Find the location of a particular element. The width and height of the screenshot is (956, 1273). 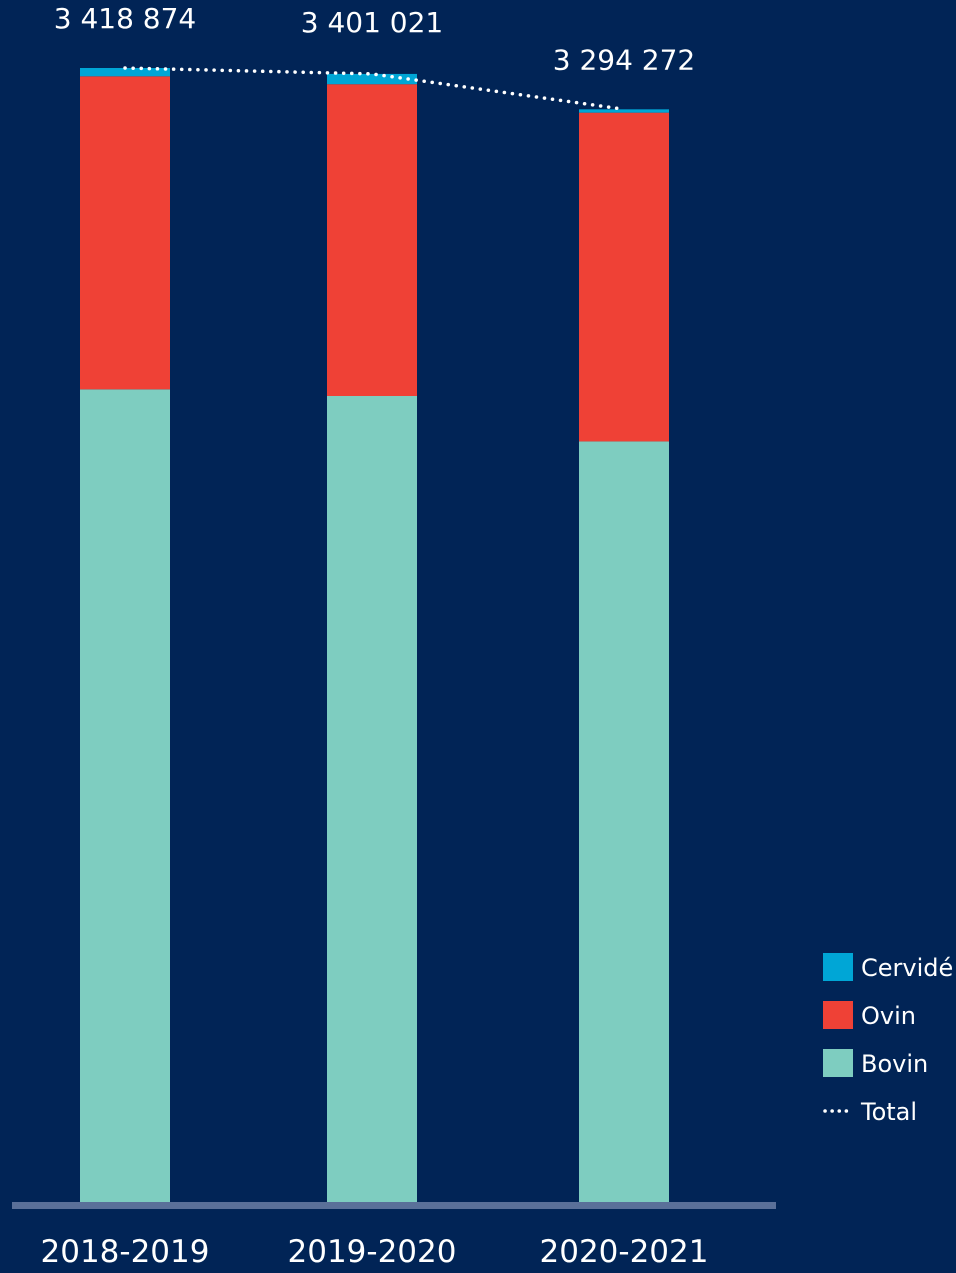

legend-label-bovin: Bovin is located at coordinates (894, 1064).